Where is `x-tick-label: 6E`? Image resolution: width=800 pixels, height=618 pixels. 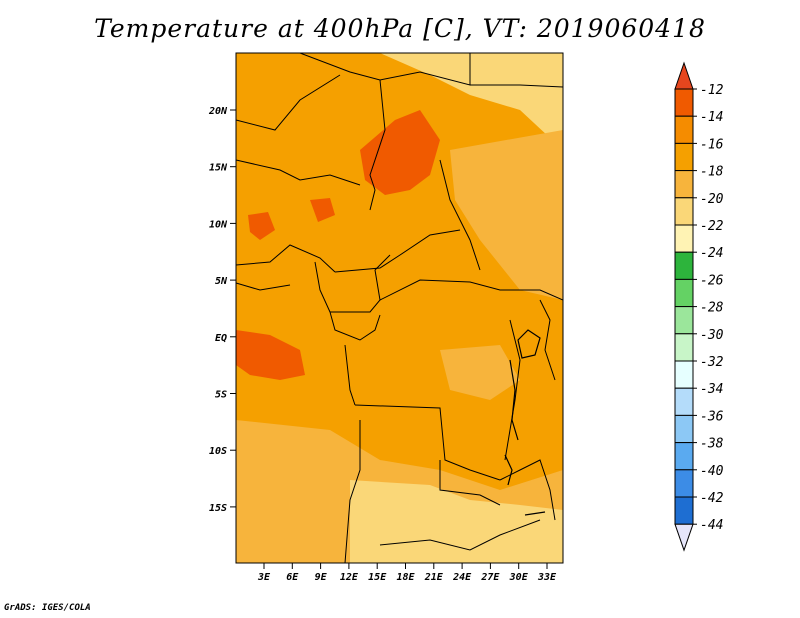 x-tick-label: 6E is located at coordinates (292, 577).